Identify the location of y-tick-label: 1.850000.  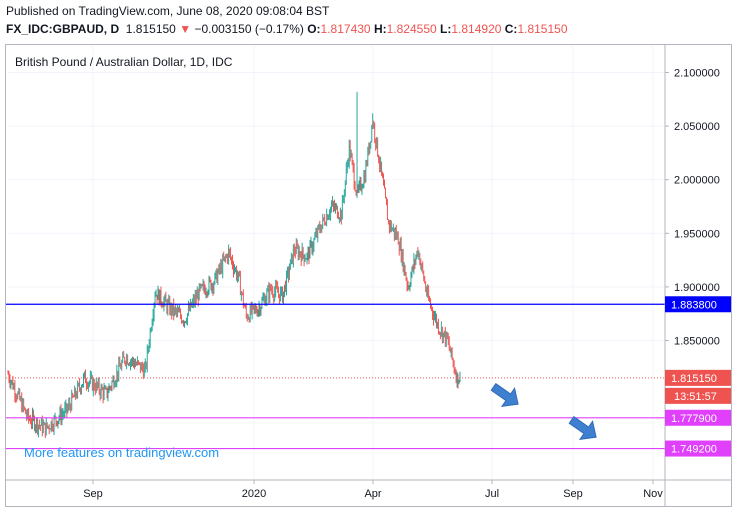
(697, 342).